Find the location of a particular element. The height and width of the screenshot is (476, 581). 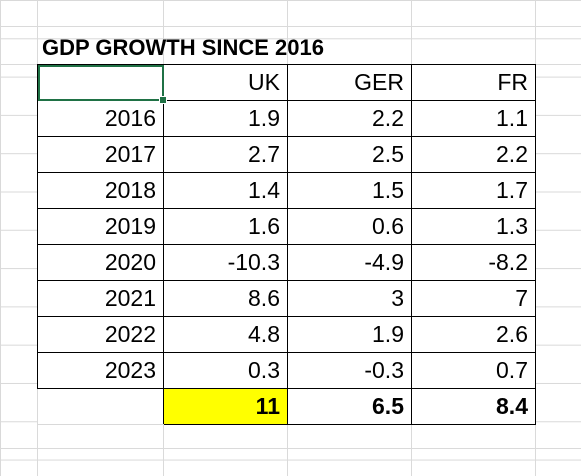

fr-cell: 1.1 is located at coordinates (473, 118).